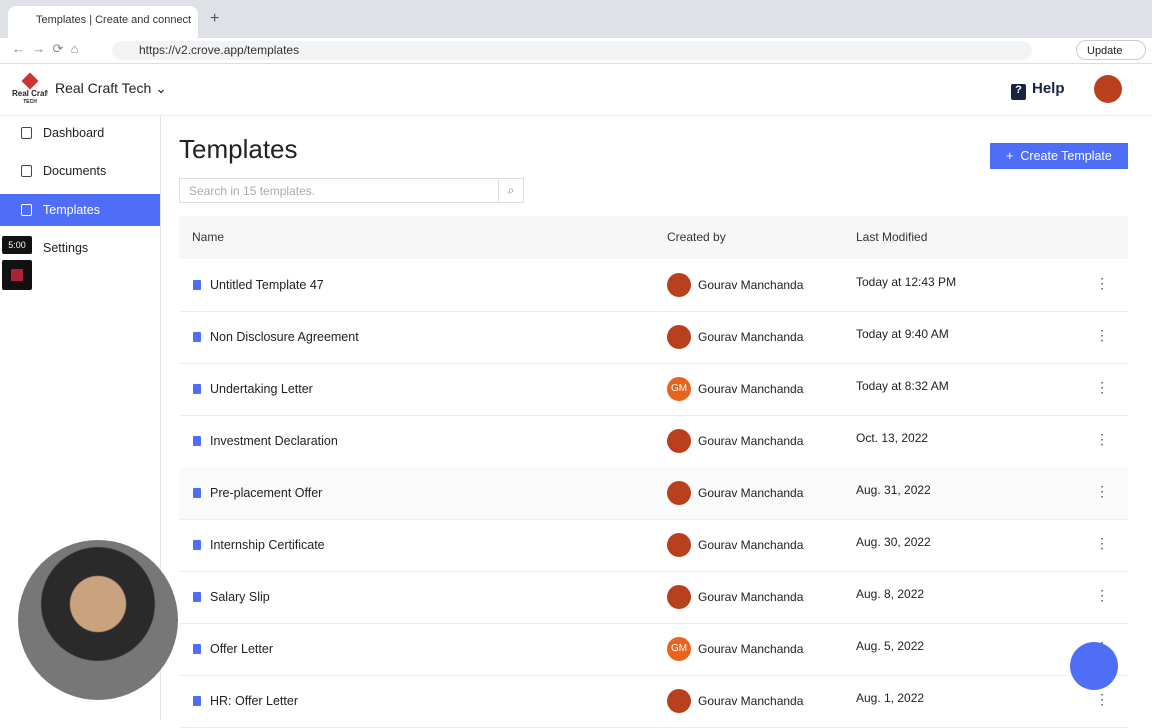 The image size is (1152, 728). What do you see at coordinates (215, 18) in the screenshot?
I see `new-tab: +` at bounding box center [215, 18].